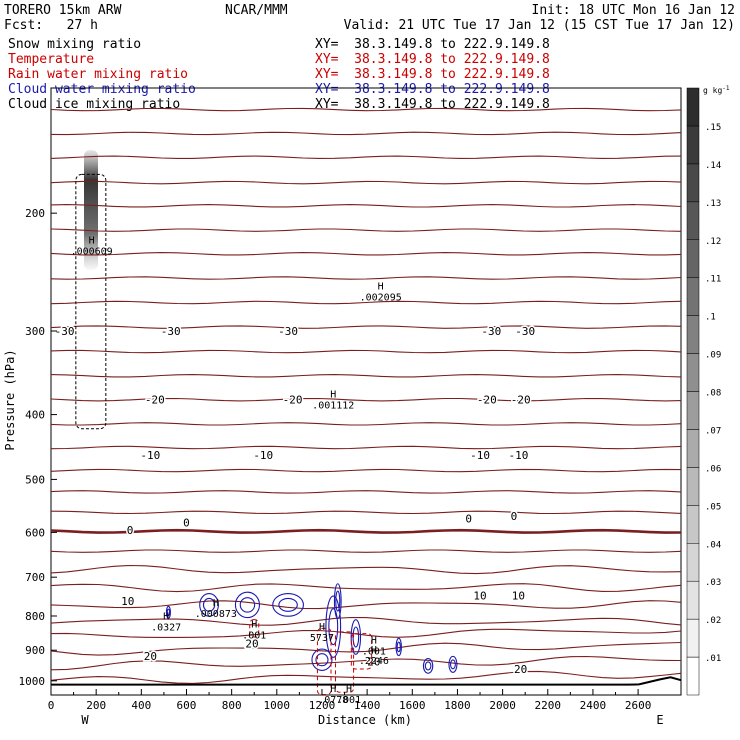 The width and height of the screenshot is (740, 740). Describe the element at coordinates (432, 44) in the screenshot. I see `field-xy-snow: XY= 38.3.149.8 to 222.9.149.8` at that location.